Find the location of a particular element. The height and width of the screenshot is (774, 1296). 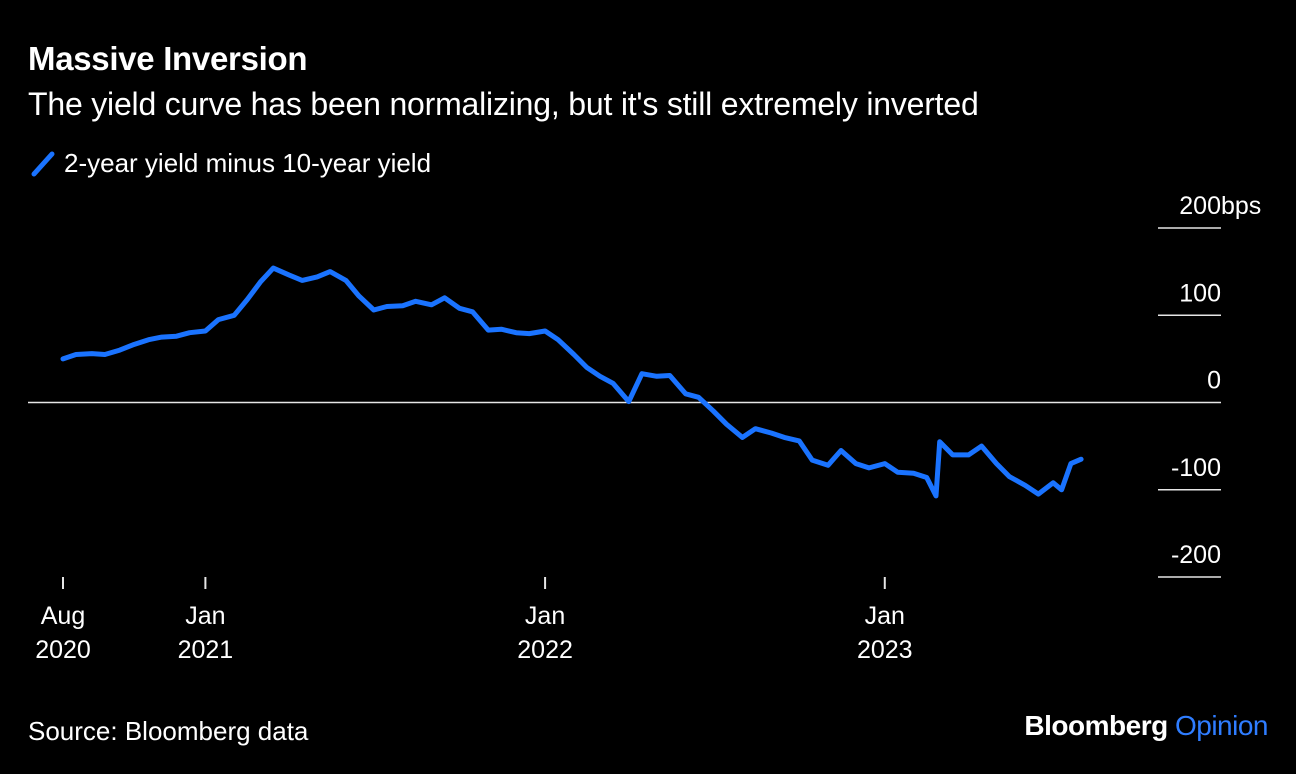

legend-label: 2-year yield minus 10-year yield is located at coordinates (248, 163).